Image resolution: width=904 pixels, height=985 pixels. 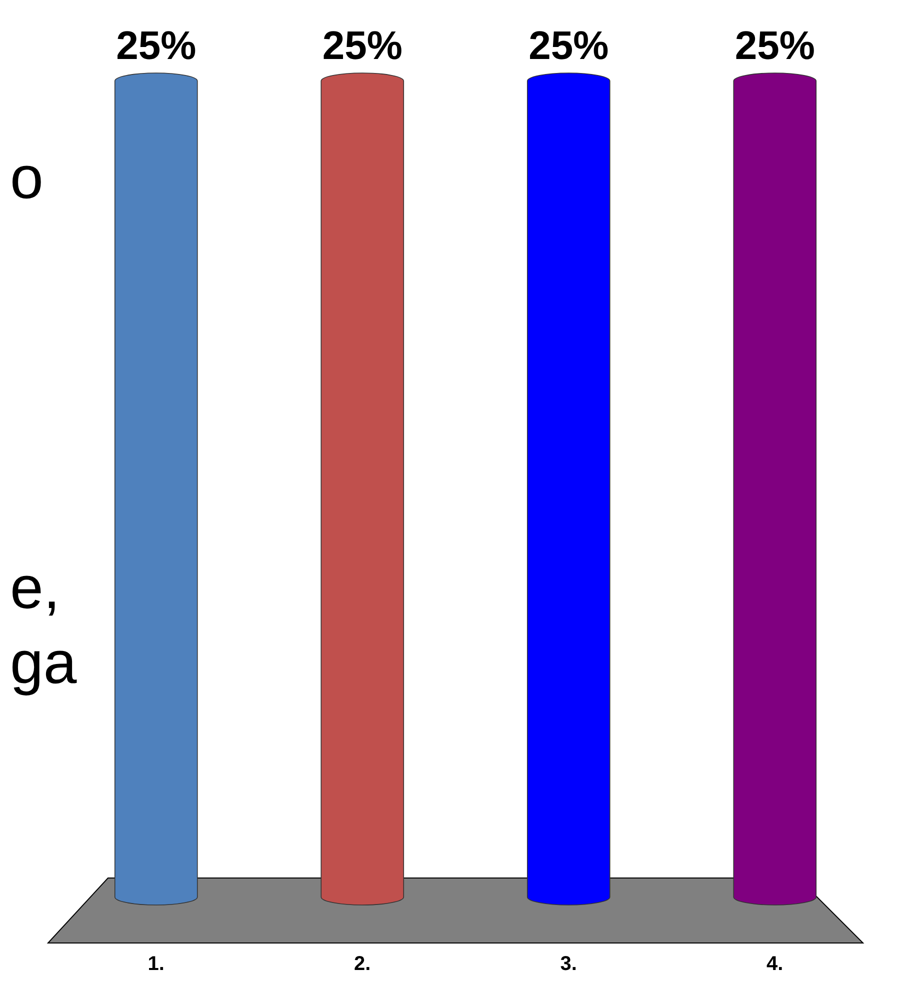 I want to click on x-tick-label: 4., so click(x=775, y=964).